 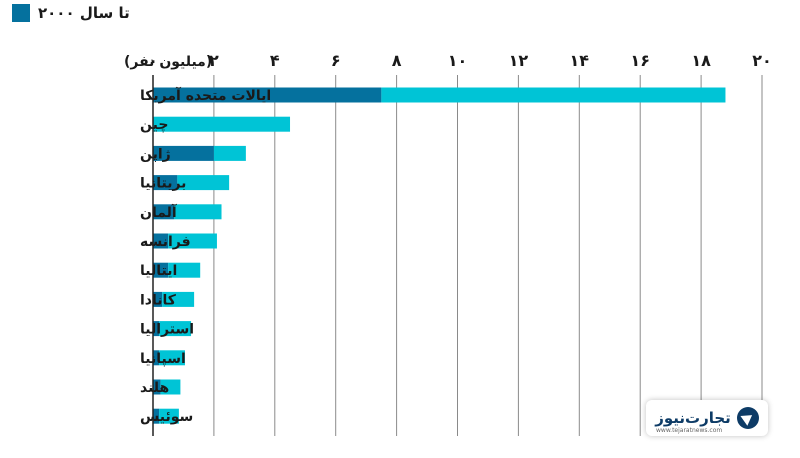 I want to click on legend-swatch, so click(x=21, y=13).